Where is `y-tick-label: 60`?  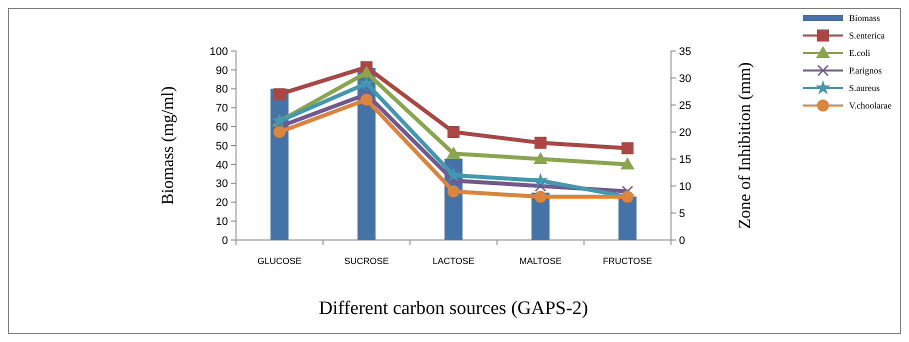 y-tick-label: 60 is located at coordinates (222, 127).